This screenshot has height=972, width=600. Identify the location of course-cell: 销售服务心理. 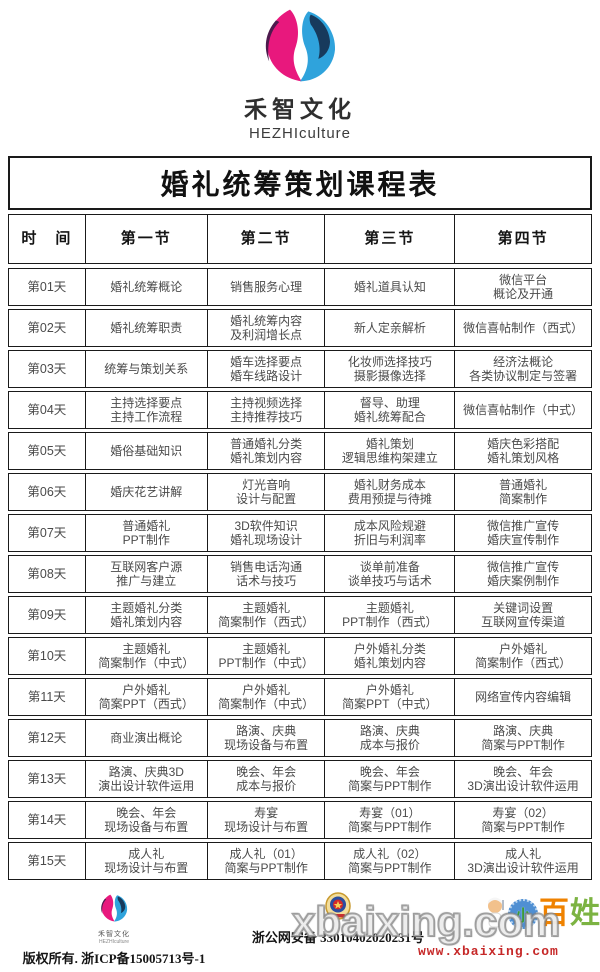
(265, 287).